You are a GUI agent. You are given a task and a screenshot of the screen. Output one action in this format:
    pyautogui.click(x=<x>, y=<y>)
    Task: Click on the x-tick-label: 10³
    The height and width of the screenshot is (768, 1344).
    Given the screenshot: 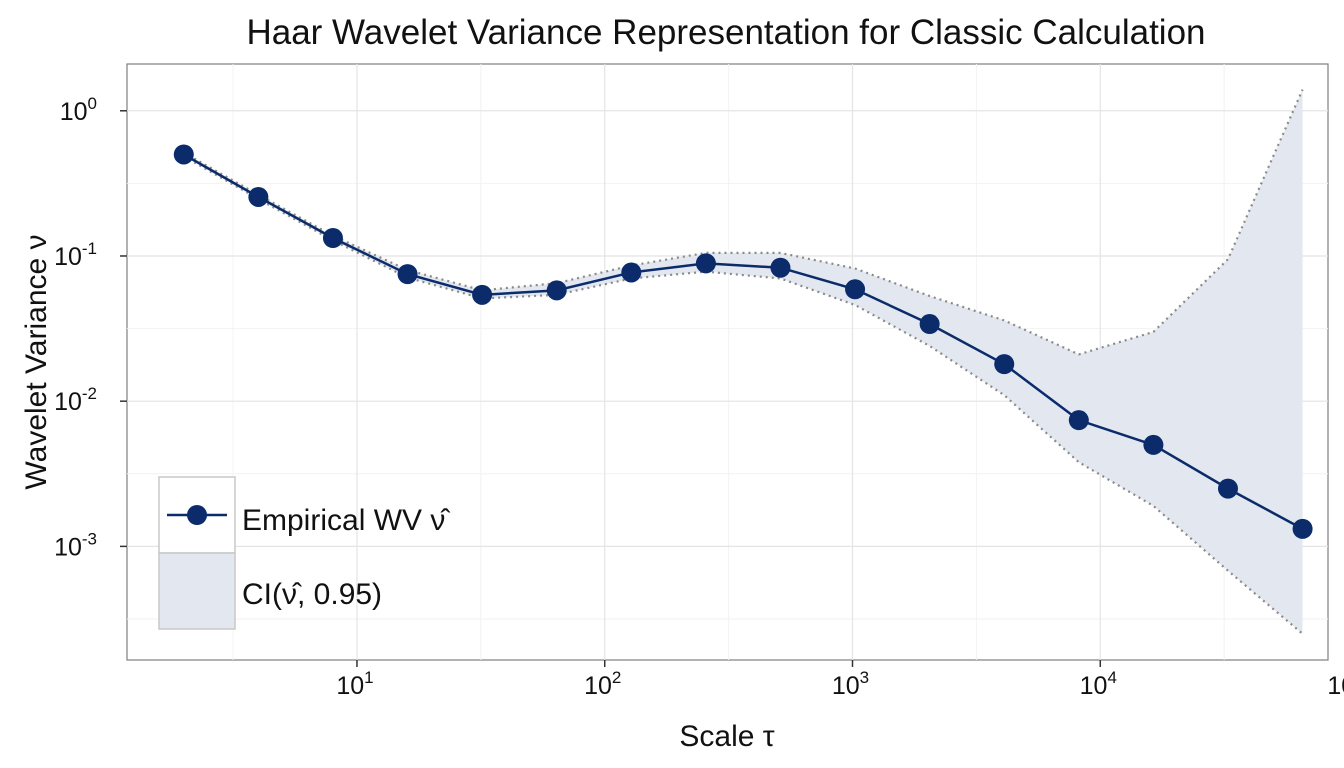 What is the action you would take?
    pyautogui.click(x=850, y=684)
    